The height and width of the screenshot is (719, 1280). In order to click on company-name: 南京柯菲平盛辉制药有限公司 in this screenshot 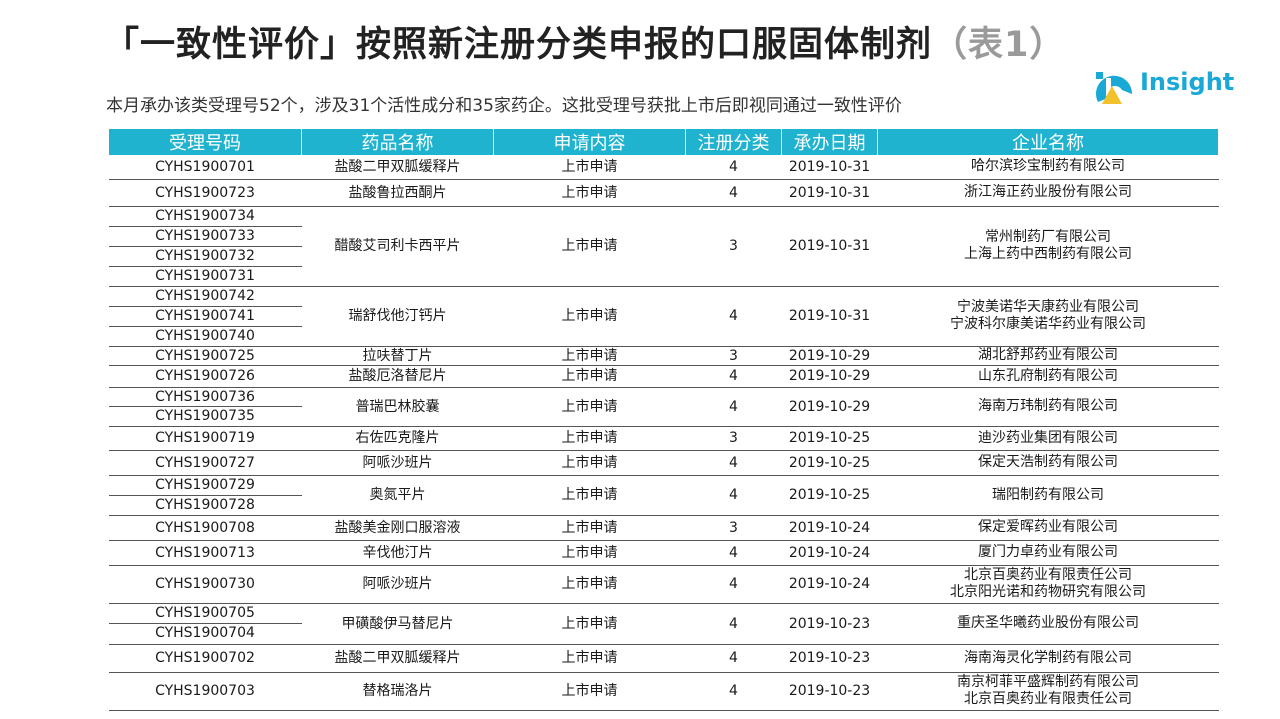, I will do `click(1048, 682)`.